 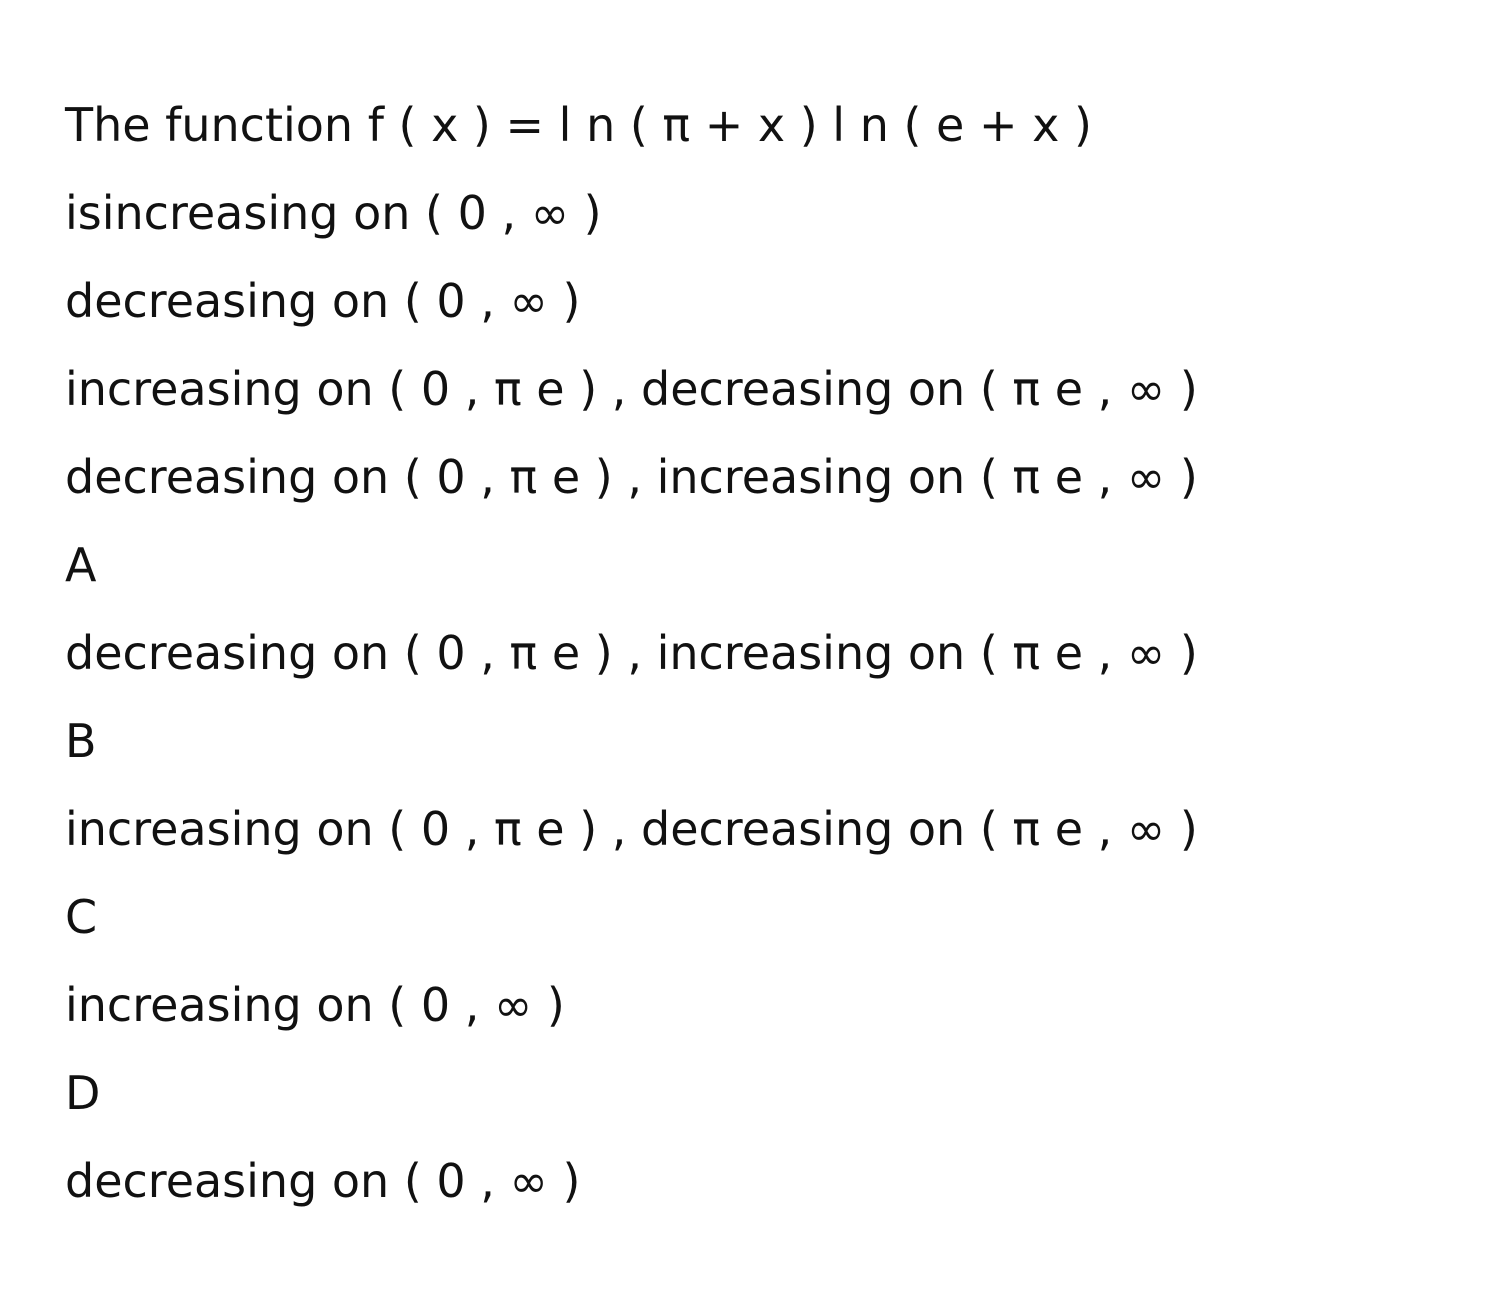 I want to click on choice-d-text: decreasing on ( 0 , ∞ ), so click(x=323, y=1181).